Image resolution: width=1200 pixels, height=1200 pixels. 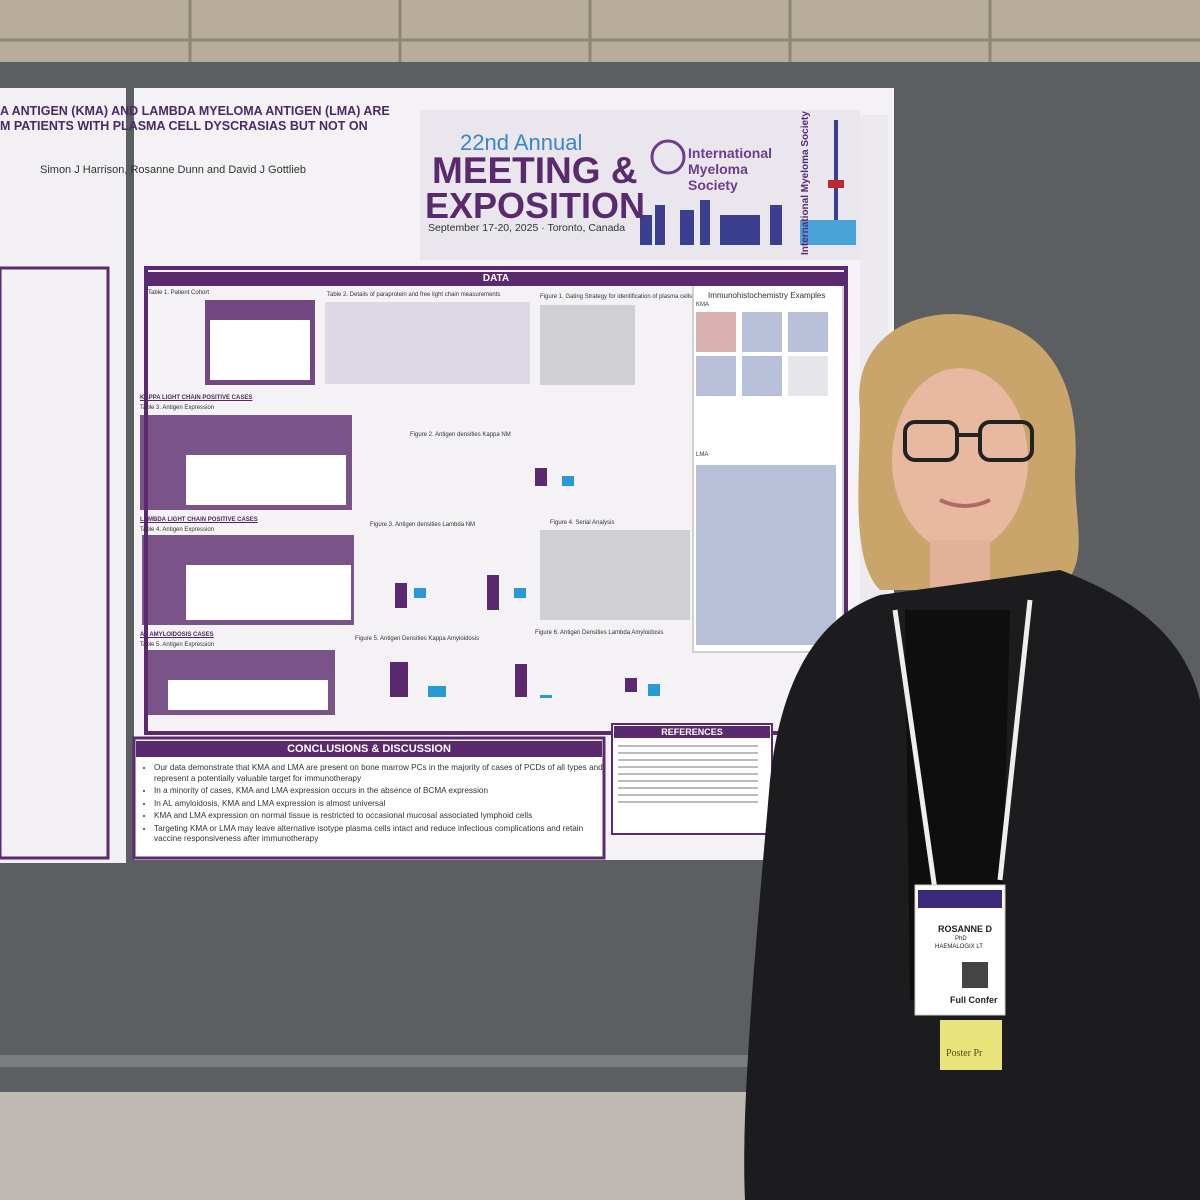 I want to click on wall-panels, so click(x=600, y=35).